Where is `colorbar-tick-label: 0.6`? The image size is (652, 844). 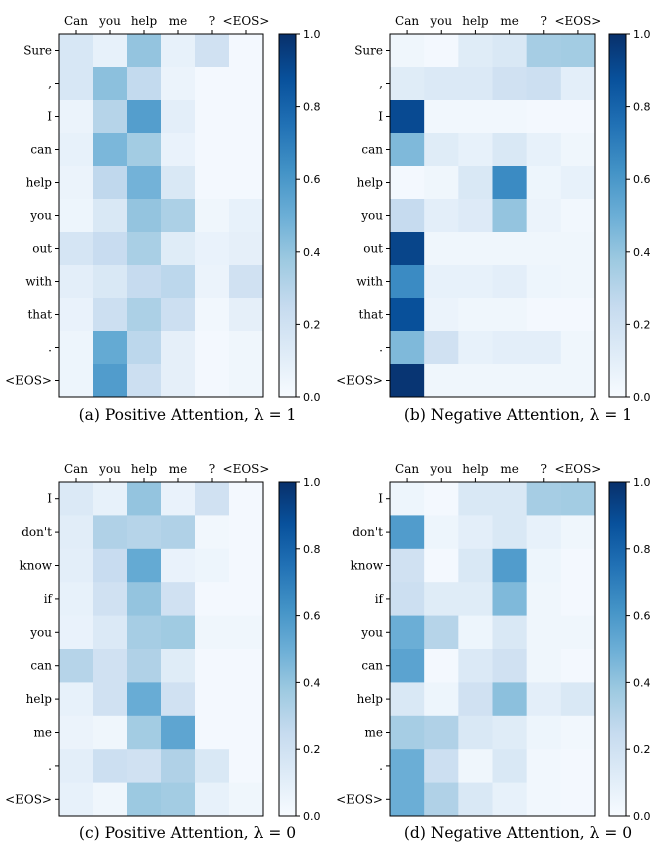
colorbar-tick-label: 0.6 is located at coordinates (642, 179).